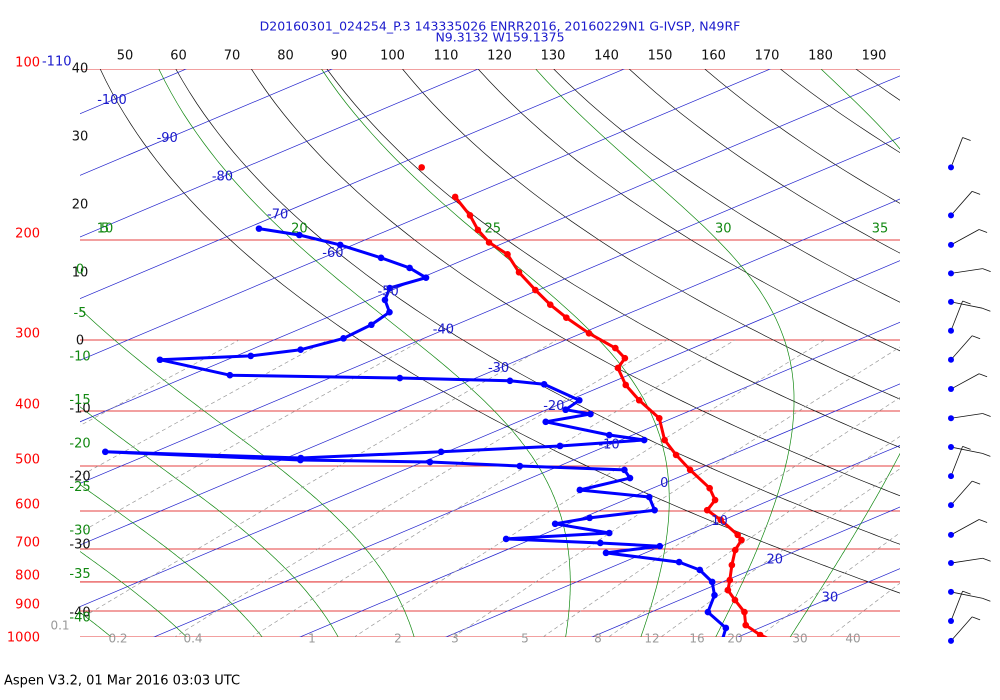 The width and height of the screenshot is (1000, 700). I want to click on mixing-label: 0.1, so click(59, 626).